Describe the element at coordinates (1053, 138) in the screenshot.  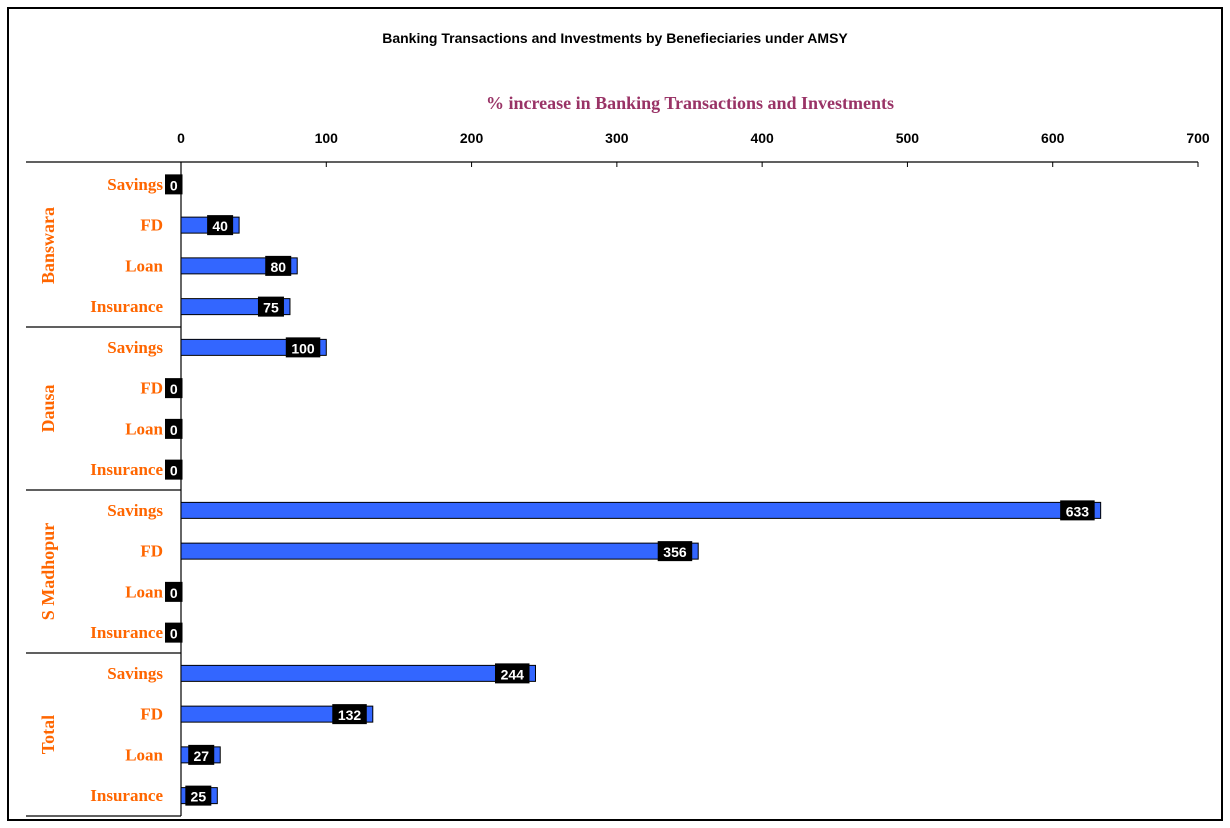
I see `x-tick-label: 600` at that location.